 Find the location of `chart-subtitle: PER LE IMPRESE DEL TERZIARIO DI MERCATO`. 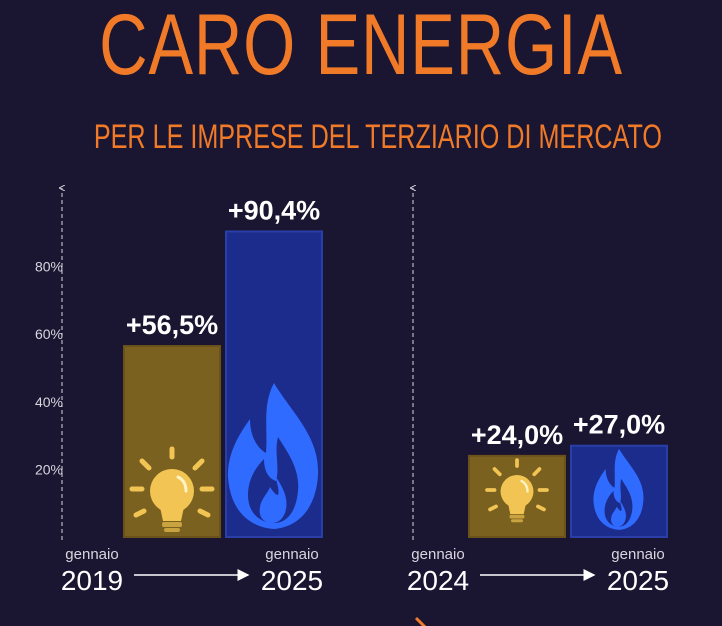

chart-subtitle: PER LE IMPRESE DEL TERZIARIO DI MERCATO is located at coordinates (377, 137).